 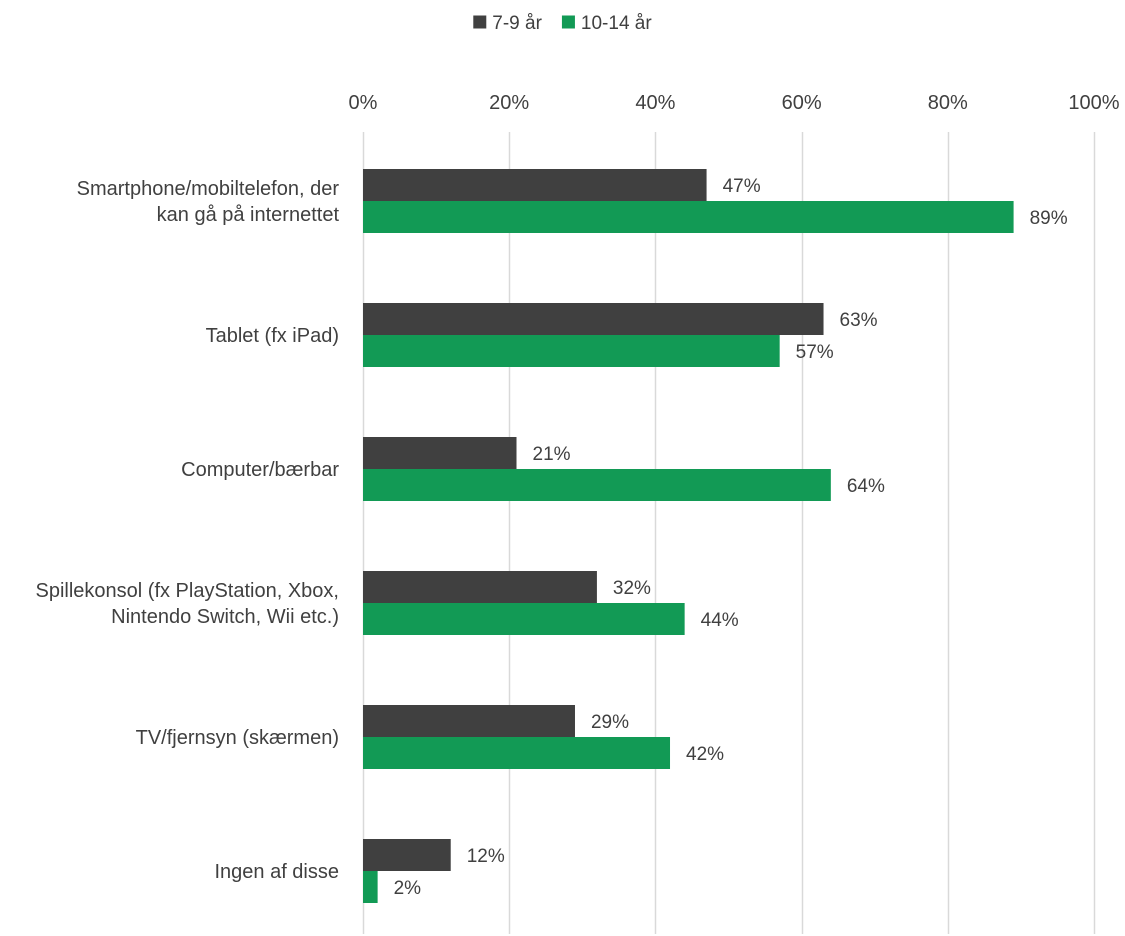 I want to click on data-label: 47%, so click(x=742, y=186).